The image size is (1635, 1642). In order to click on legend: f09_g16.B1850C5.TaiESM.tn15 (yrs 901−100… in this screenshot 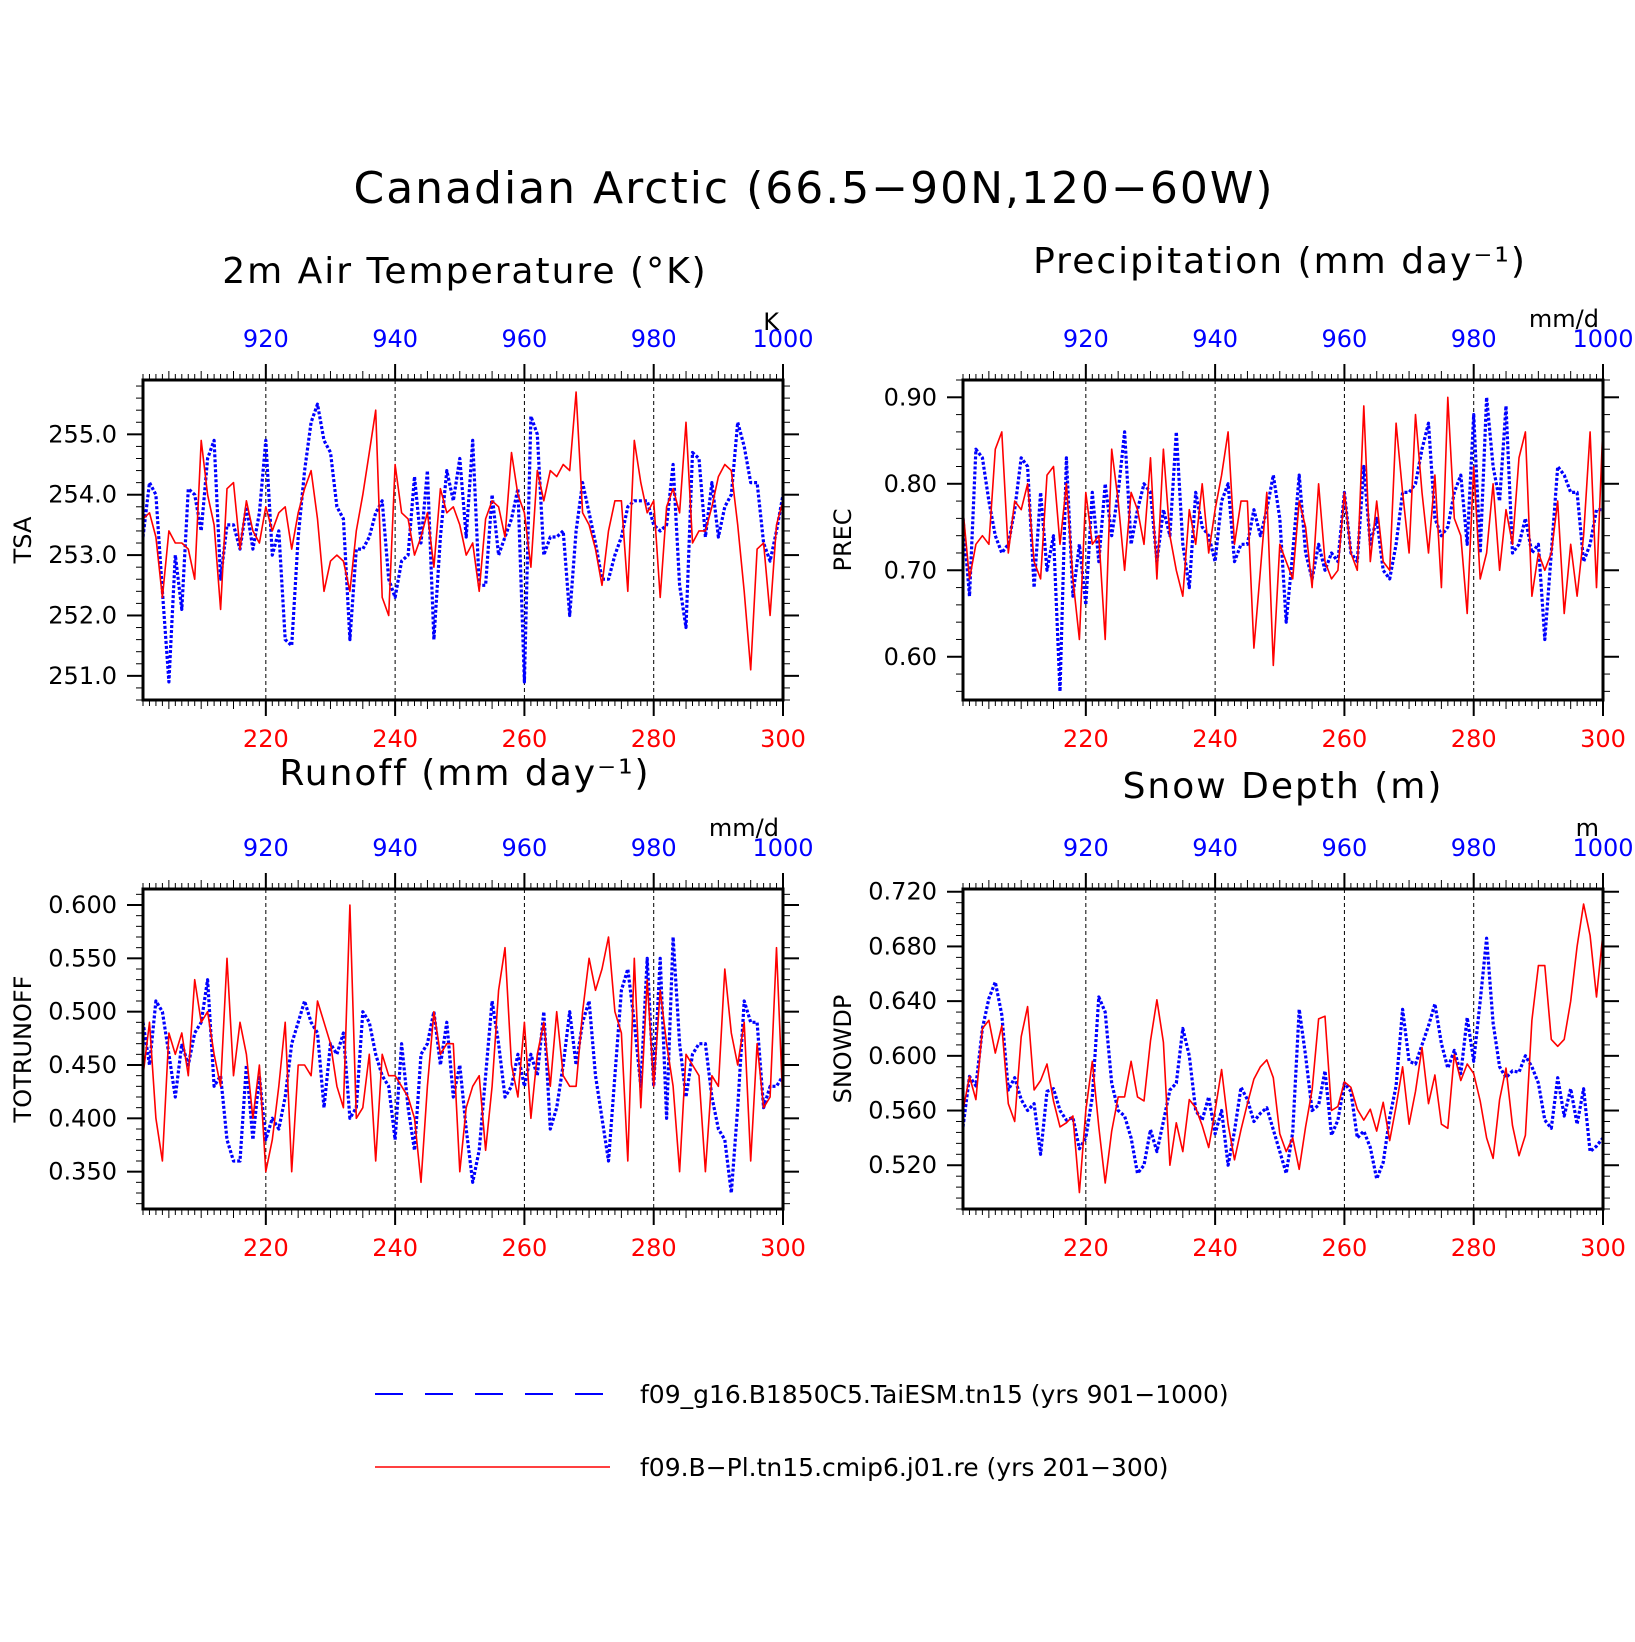, I will do `click(802, 1431)`.